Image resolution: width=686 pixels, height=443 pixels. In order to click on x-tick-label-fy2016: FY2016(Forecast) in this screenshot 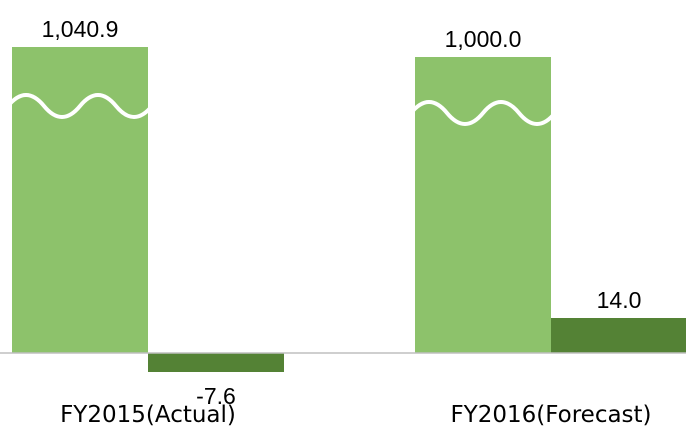, I will do `click(550, 415)`.